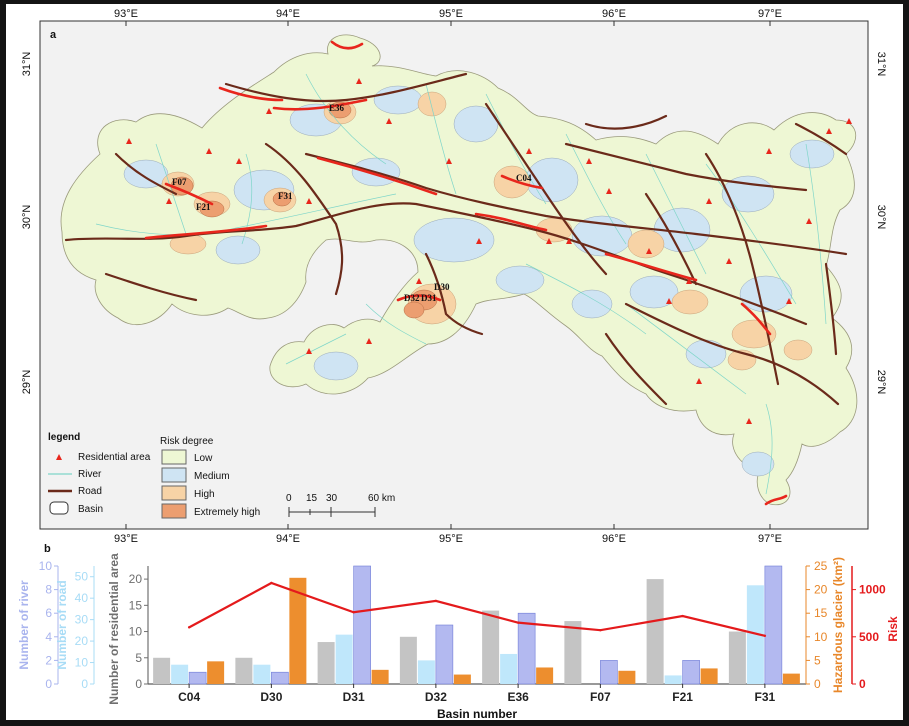  I want to click on right-lat-label: 31°N, so click(881, 64).